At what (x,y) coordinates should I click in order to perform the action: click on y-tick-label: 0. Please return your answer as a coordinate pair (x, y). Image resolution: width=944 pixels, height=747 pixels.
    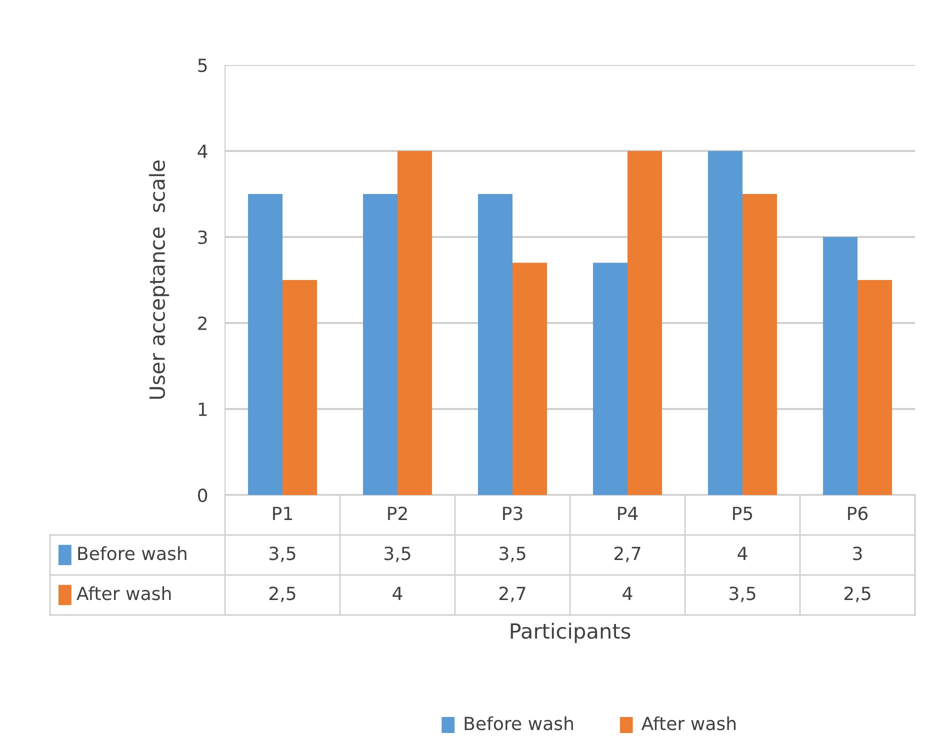
    Looking at the image, I should click on (203, 495).